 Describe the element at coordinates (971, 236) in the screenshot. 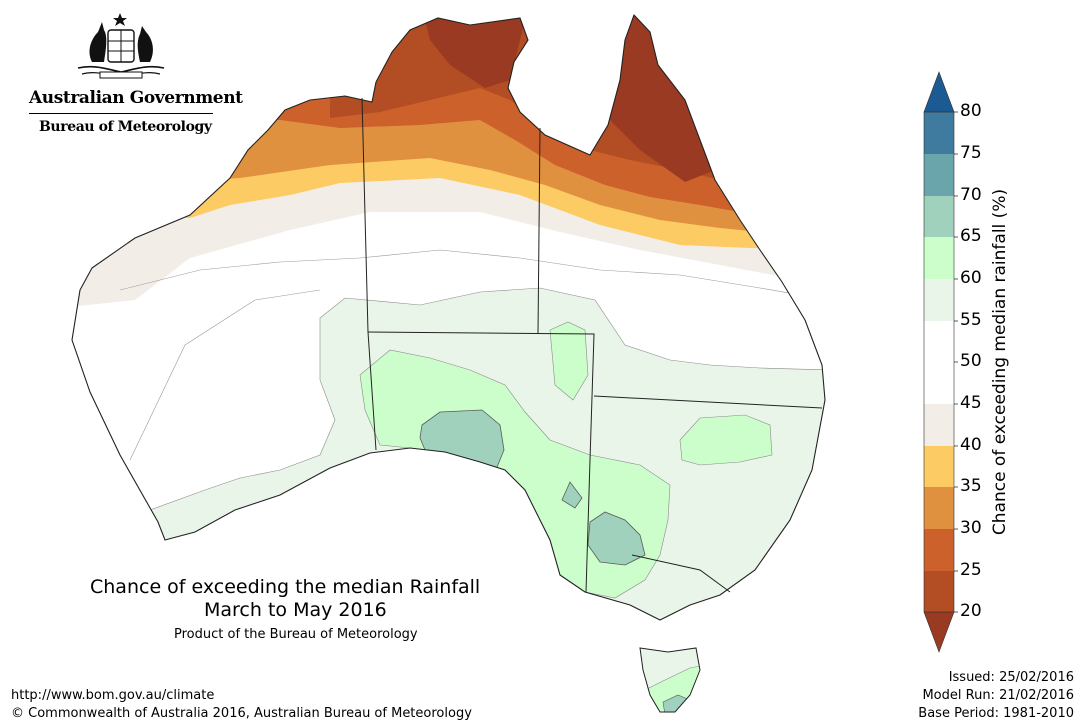

I see `legend-tick-label: 65` at that location.